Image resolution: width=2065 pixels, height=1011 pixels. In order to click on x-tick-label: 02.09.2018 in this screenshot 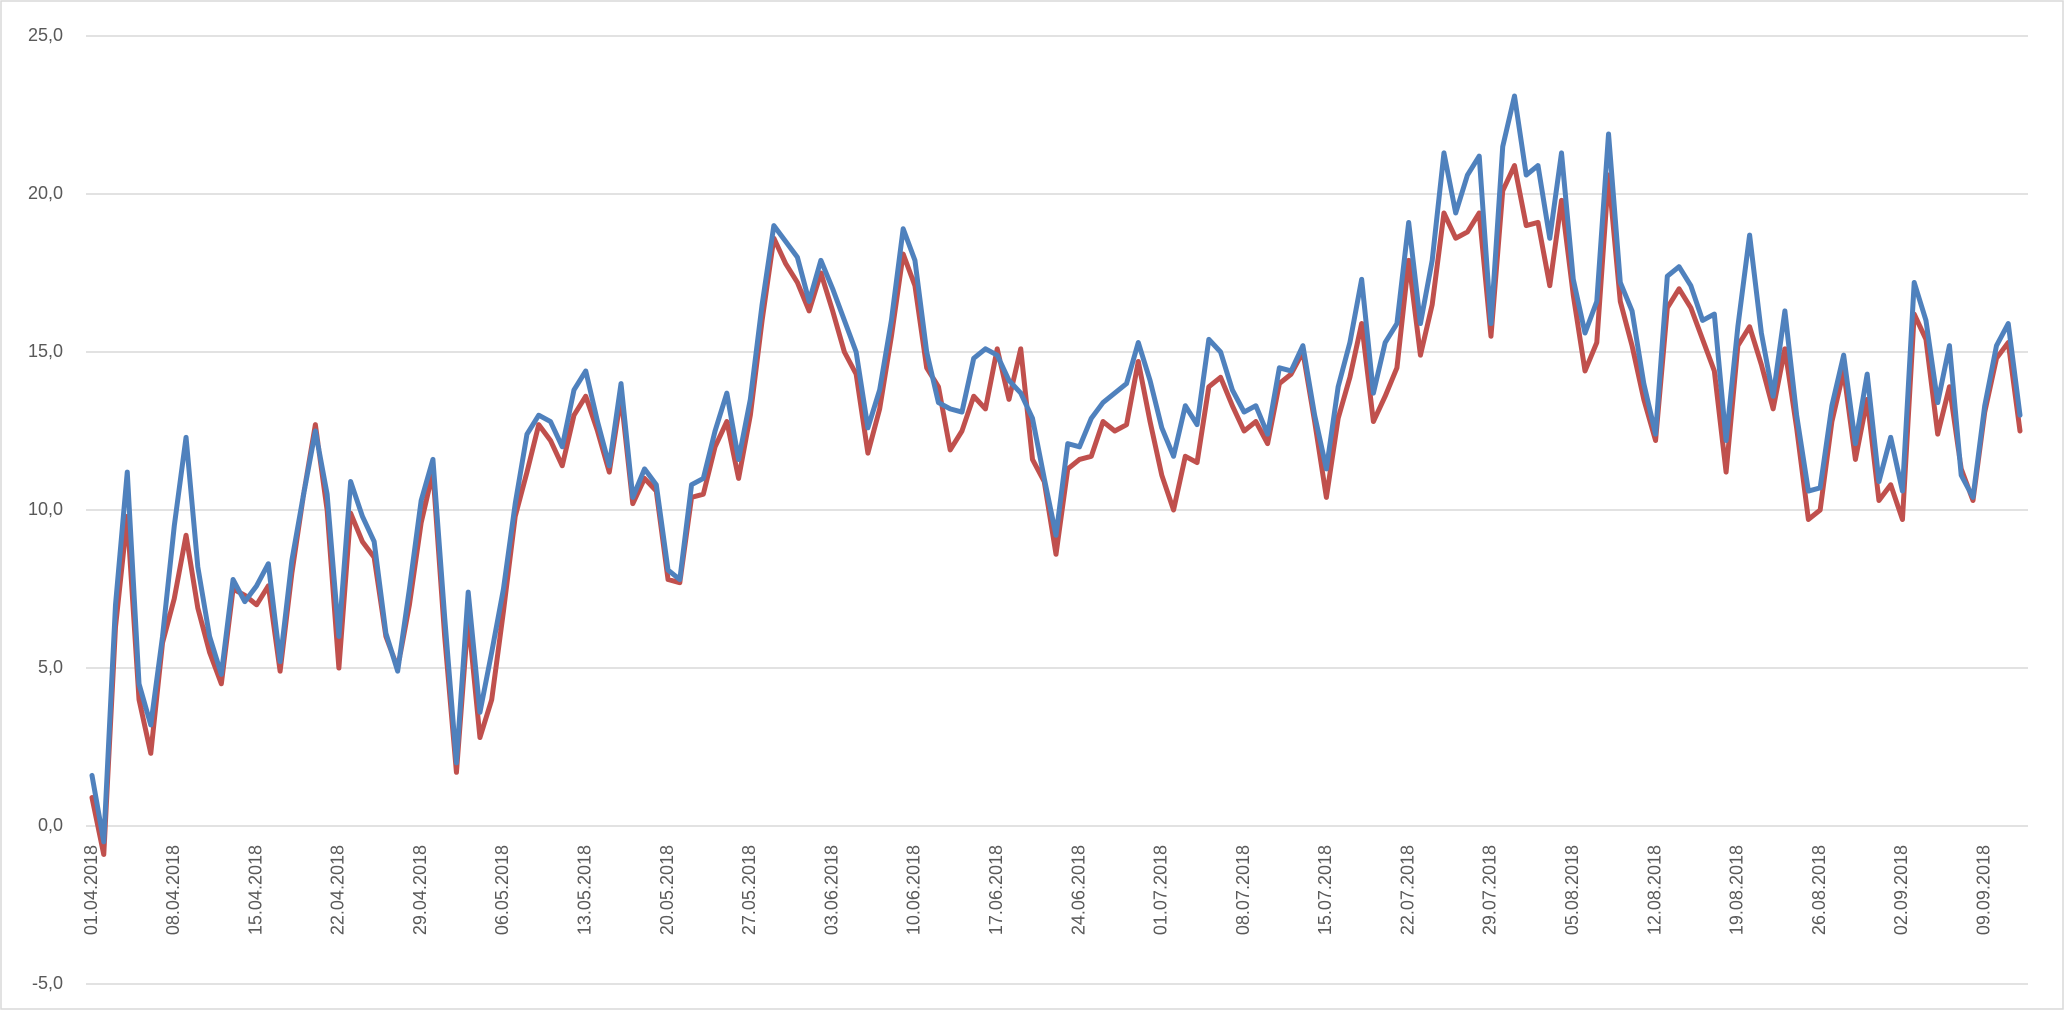, I will do `click(1901, 890)`.